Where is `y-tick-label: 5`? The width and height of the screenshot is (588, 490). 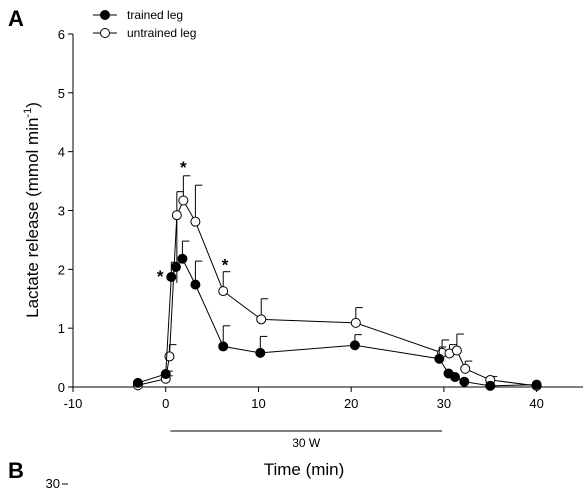 y-tick-label: 5 is located at coordinates (61, 93).